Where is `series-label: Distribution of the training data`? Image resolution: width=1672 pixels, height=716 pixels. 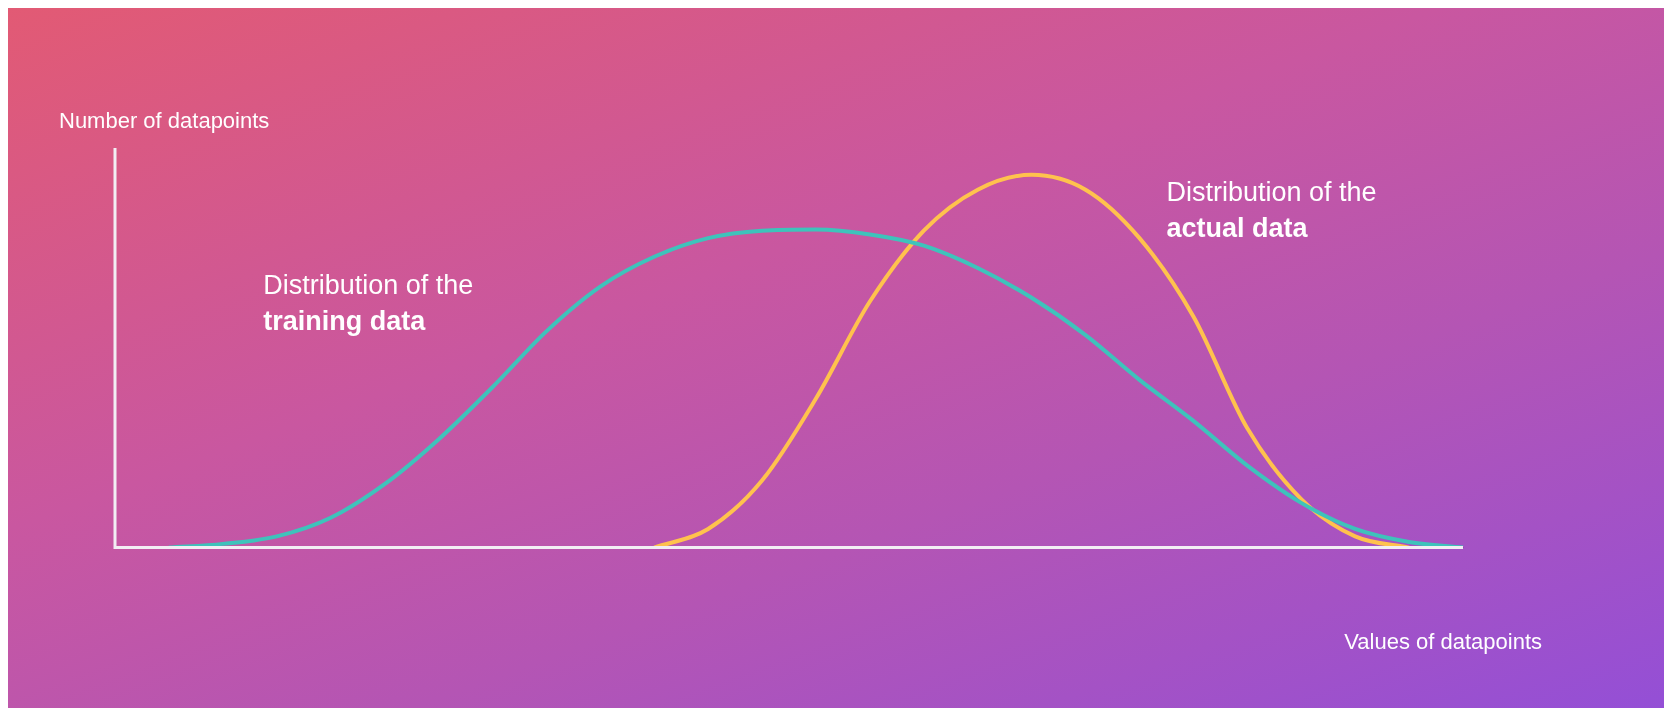 series-label: Distribution of the training data is located at coordinates (368, 303).